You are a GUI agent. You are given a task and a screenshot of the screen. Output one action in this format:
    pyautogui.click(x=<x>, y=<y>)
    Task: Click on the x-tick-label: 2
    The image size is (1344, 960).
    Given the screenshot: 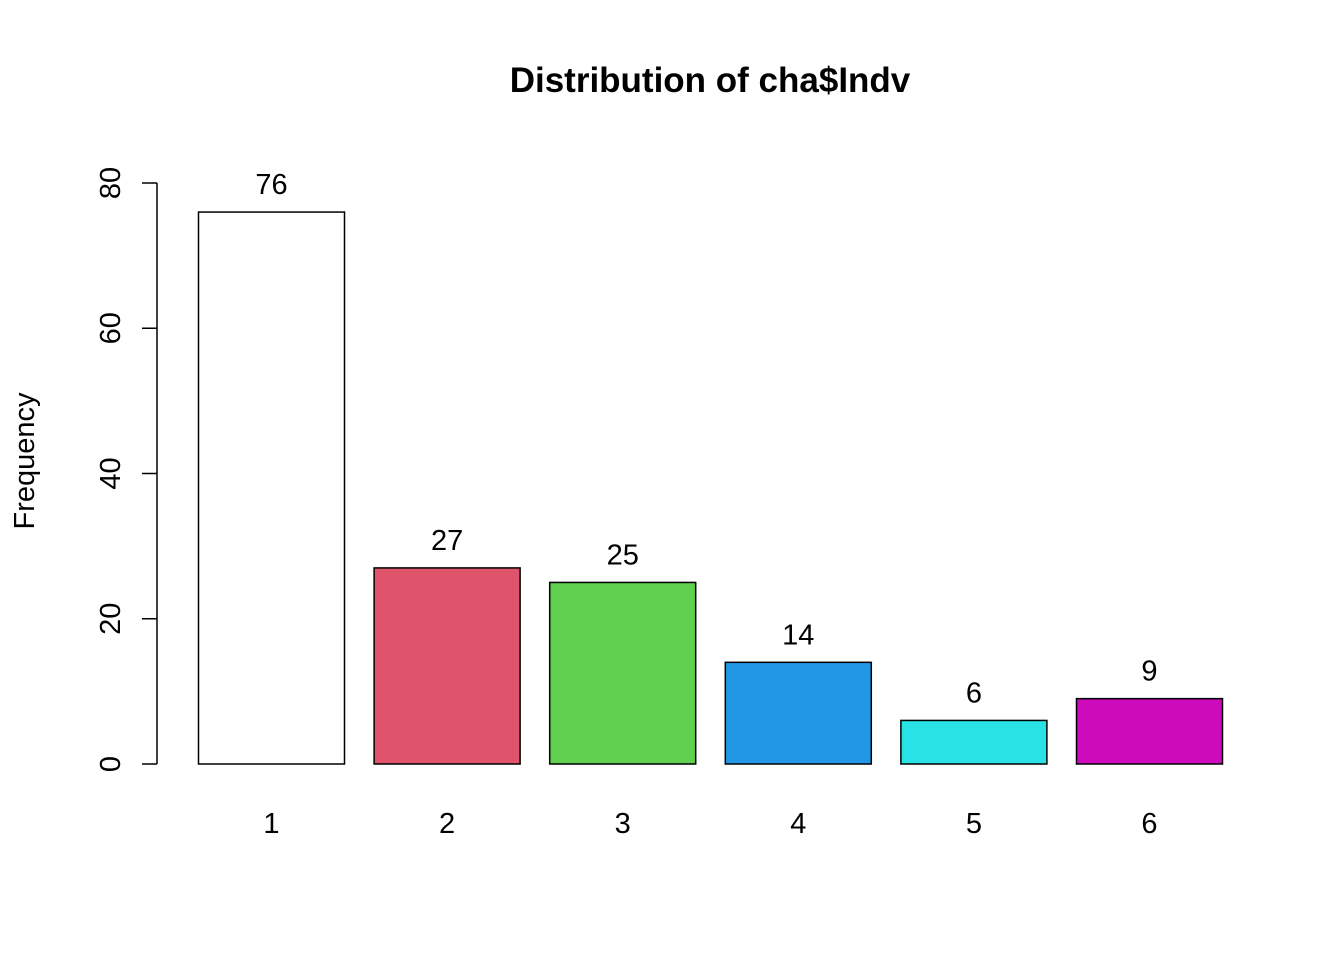 What is the action you would take?
    pyautogui.click(x=447, y=824)
    